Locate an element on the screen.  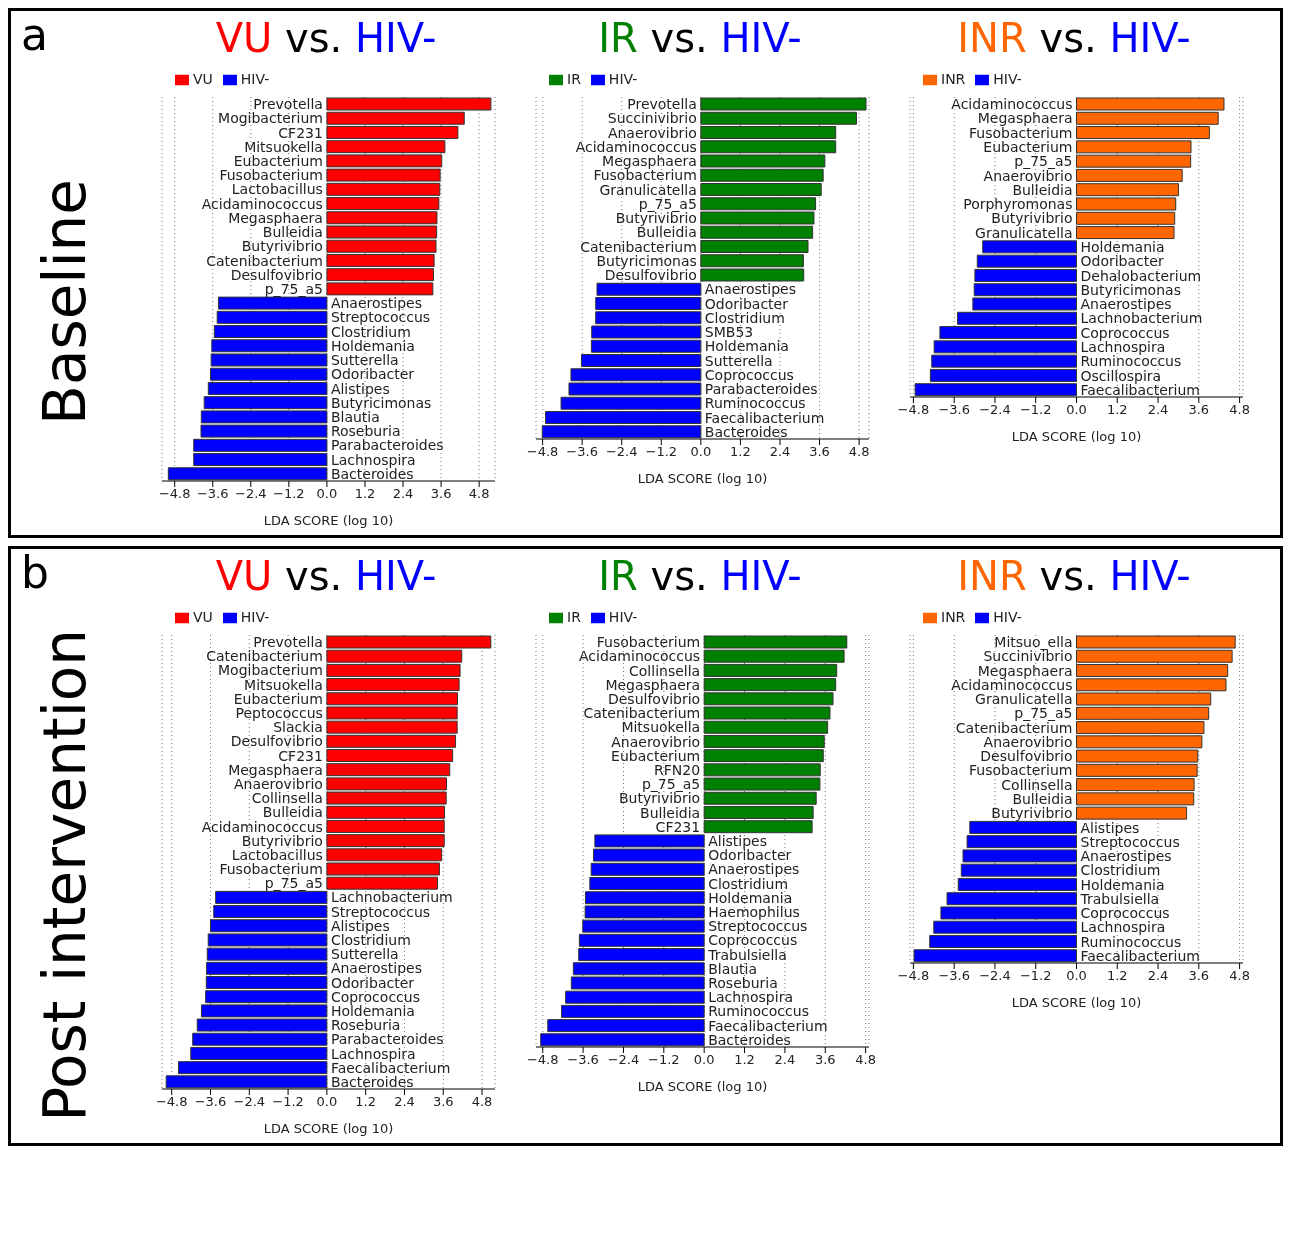
y-tick-label: Desulfovibrio is located at coordinates (1026, 756).